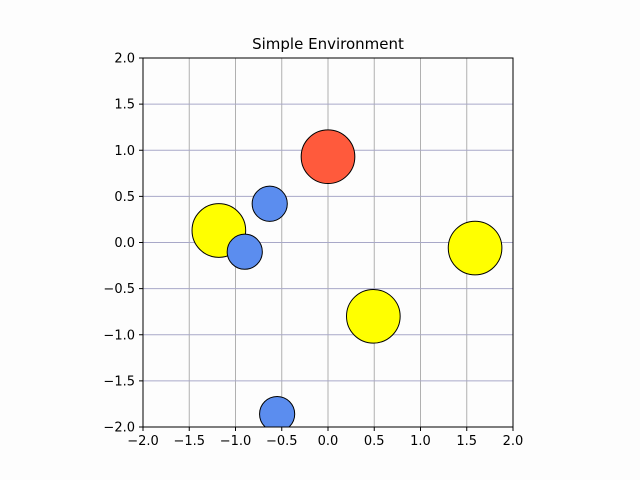  I want to click on x-tick-label: −1.0, so click(236, 441).